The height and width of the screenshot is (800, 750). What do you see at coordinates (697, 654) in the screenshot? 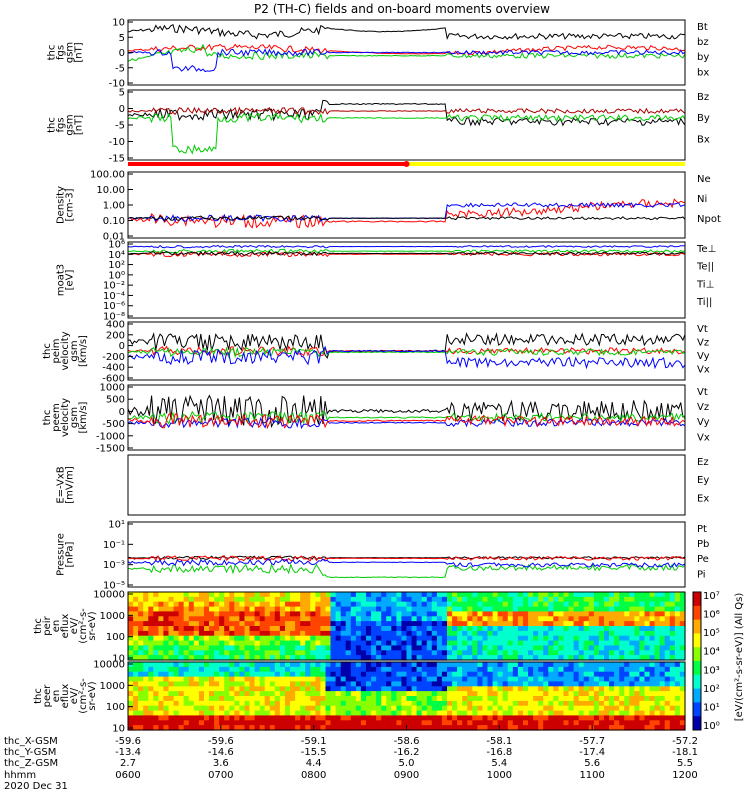
I see `colorbar-swatch` at bounding box center [697, 654].